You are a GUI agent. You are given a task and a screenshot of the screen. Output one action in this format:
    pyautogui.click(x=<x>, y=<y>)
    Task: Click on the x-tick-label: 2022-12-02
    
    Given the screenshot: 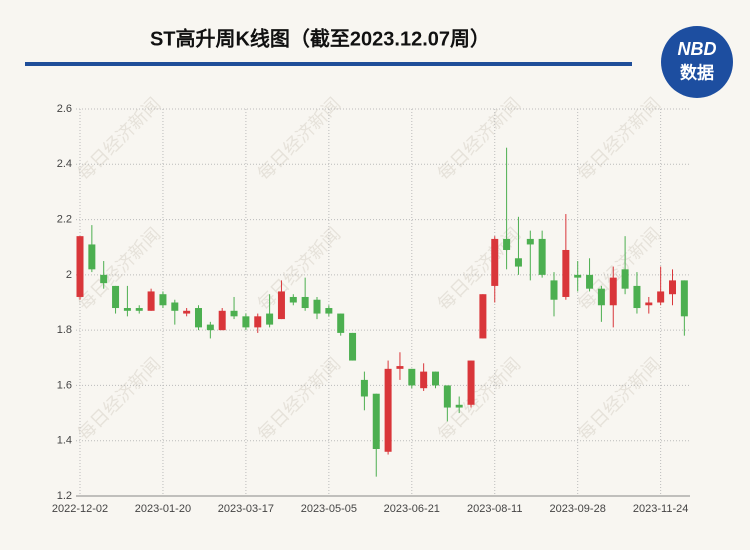 What is the action you would take?
    pyautogui.click(x=80, y=509)
    